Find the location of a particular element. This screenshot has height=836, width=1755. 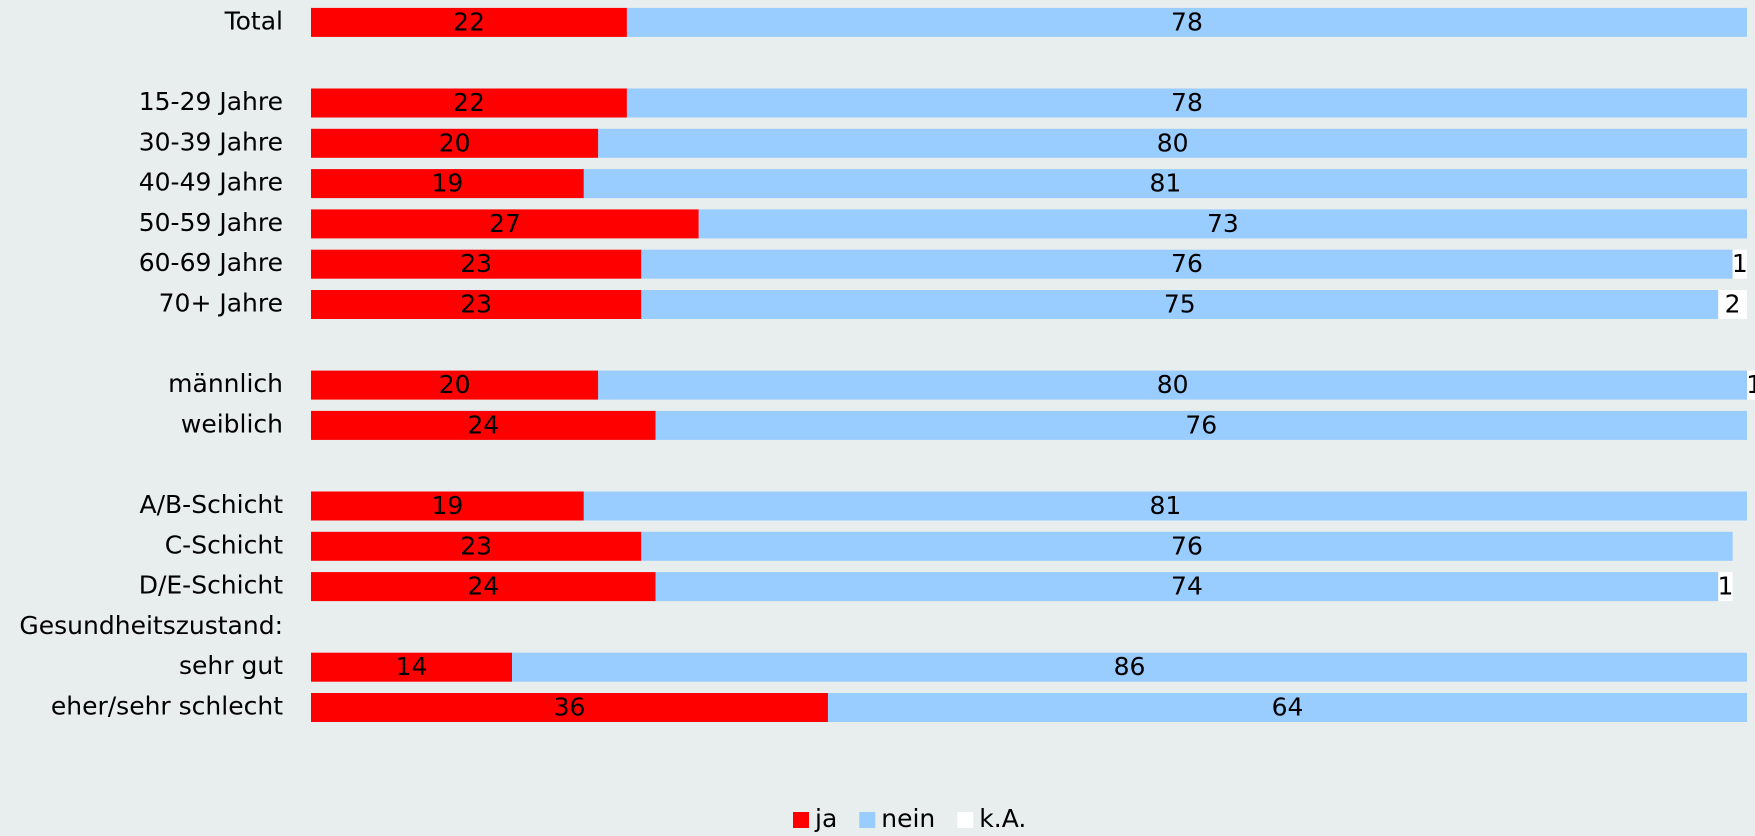

y-tick-label: männlich is located at coordinates (225, 383).